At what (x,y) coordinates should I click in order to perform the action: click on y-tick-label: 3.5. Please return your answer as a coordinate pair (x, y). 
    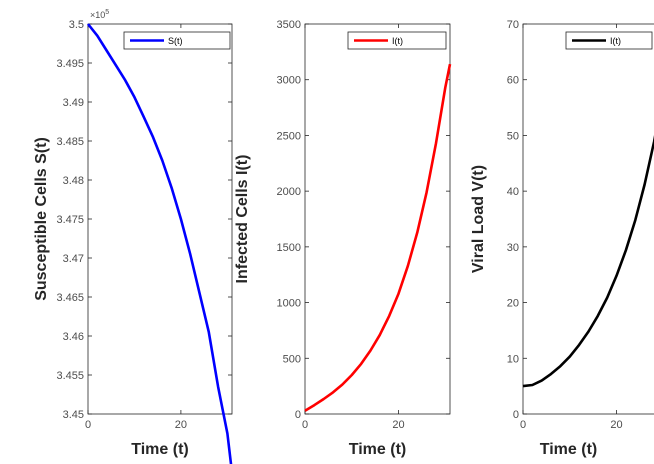
    Looking at the image, I should click on (76, 25).